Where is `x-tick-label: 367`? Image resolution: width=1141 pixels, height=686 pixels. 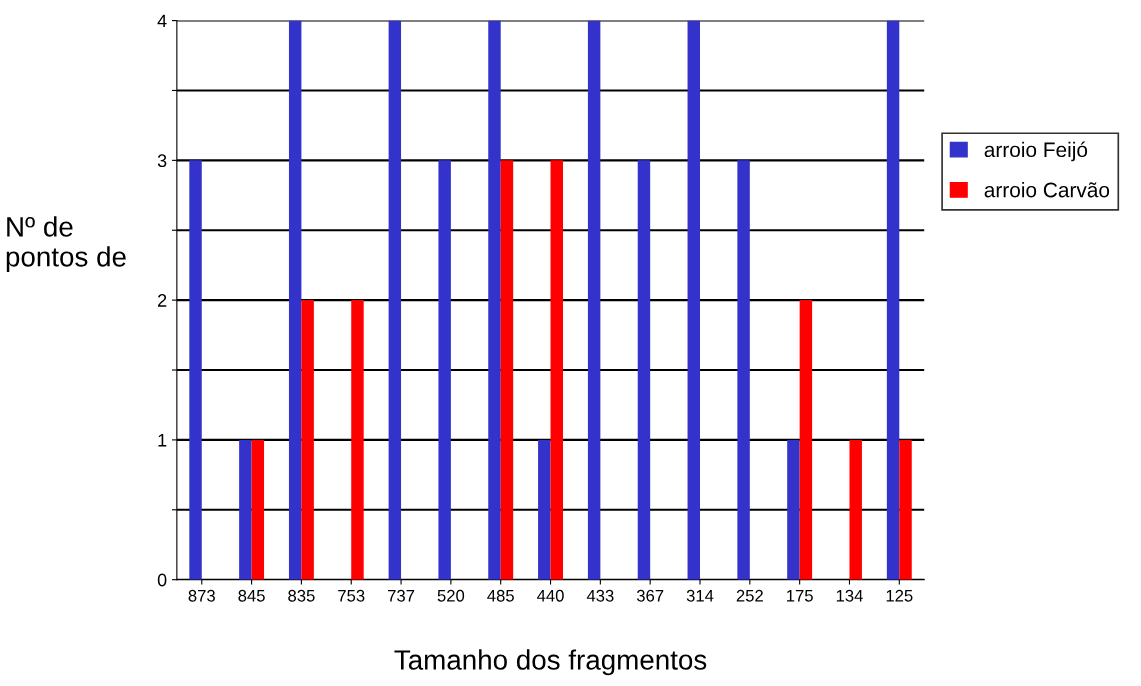
x-tick-label: 367 is located at coordinates (650, 595).